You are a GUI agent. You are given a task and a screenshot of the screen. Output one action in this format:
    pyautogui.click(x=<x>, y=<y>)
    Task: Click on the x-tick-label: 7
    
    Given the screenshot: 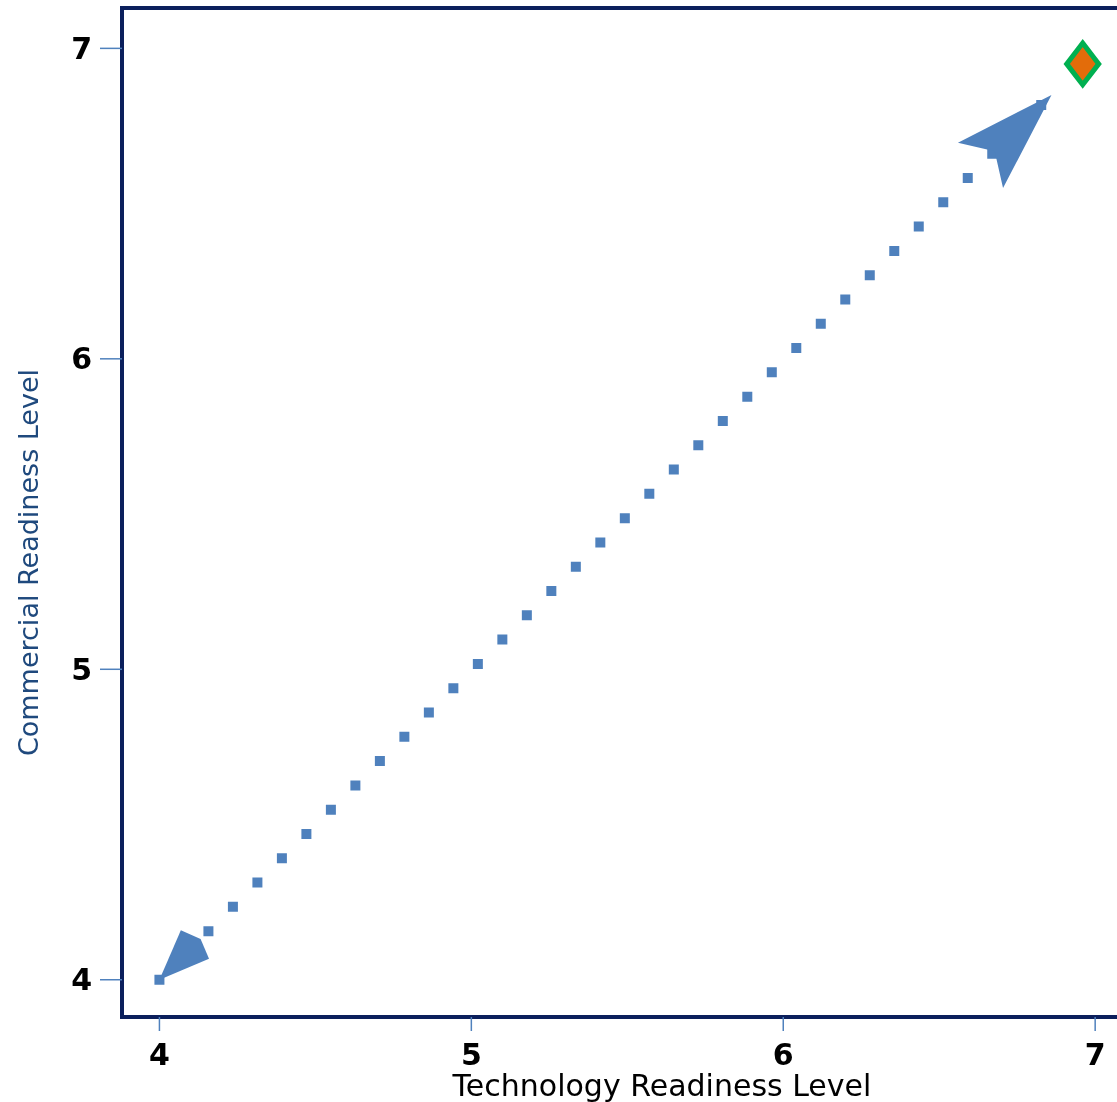 What is the action you would take?
    pyautogui.click(x=1095, y=1054)
    